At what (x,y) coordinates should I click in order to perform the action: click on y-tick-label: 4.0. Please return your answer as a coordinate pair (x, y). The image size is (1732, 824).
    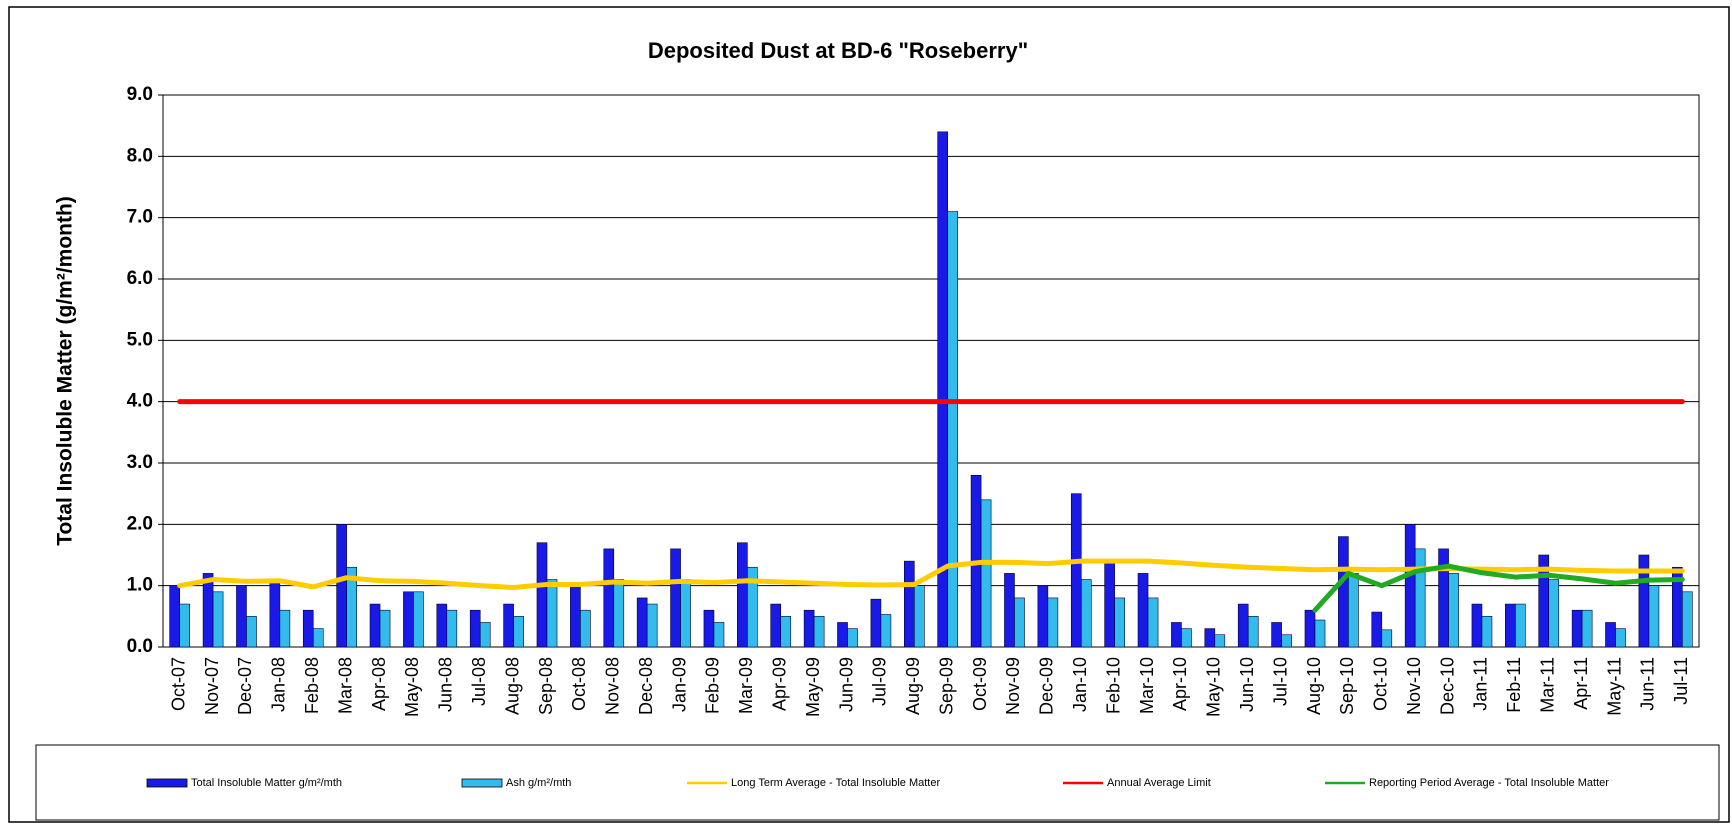
    Looking at the image, I should click on (140, 401).